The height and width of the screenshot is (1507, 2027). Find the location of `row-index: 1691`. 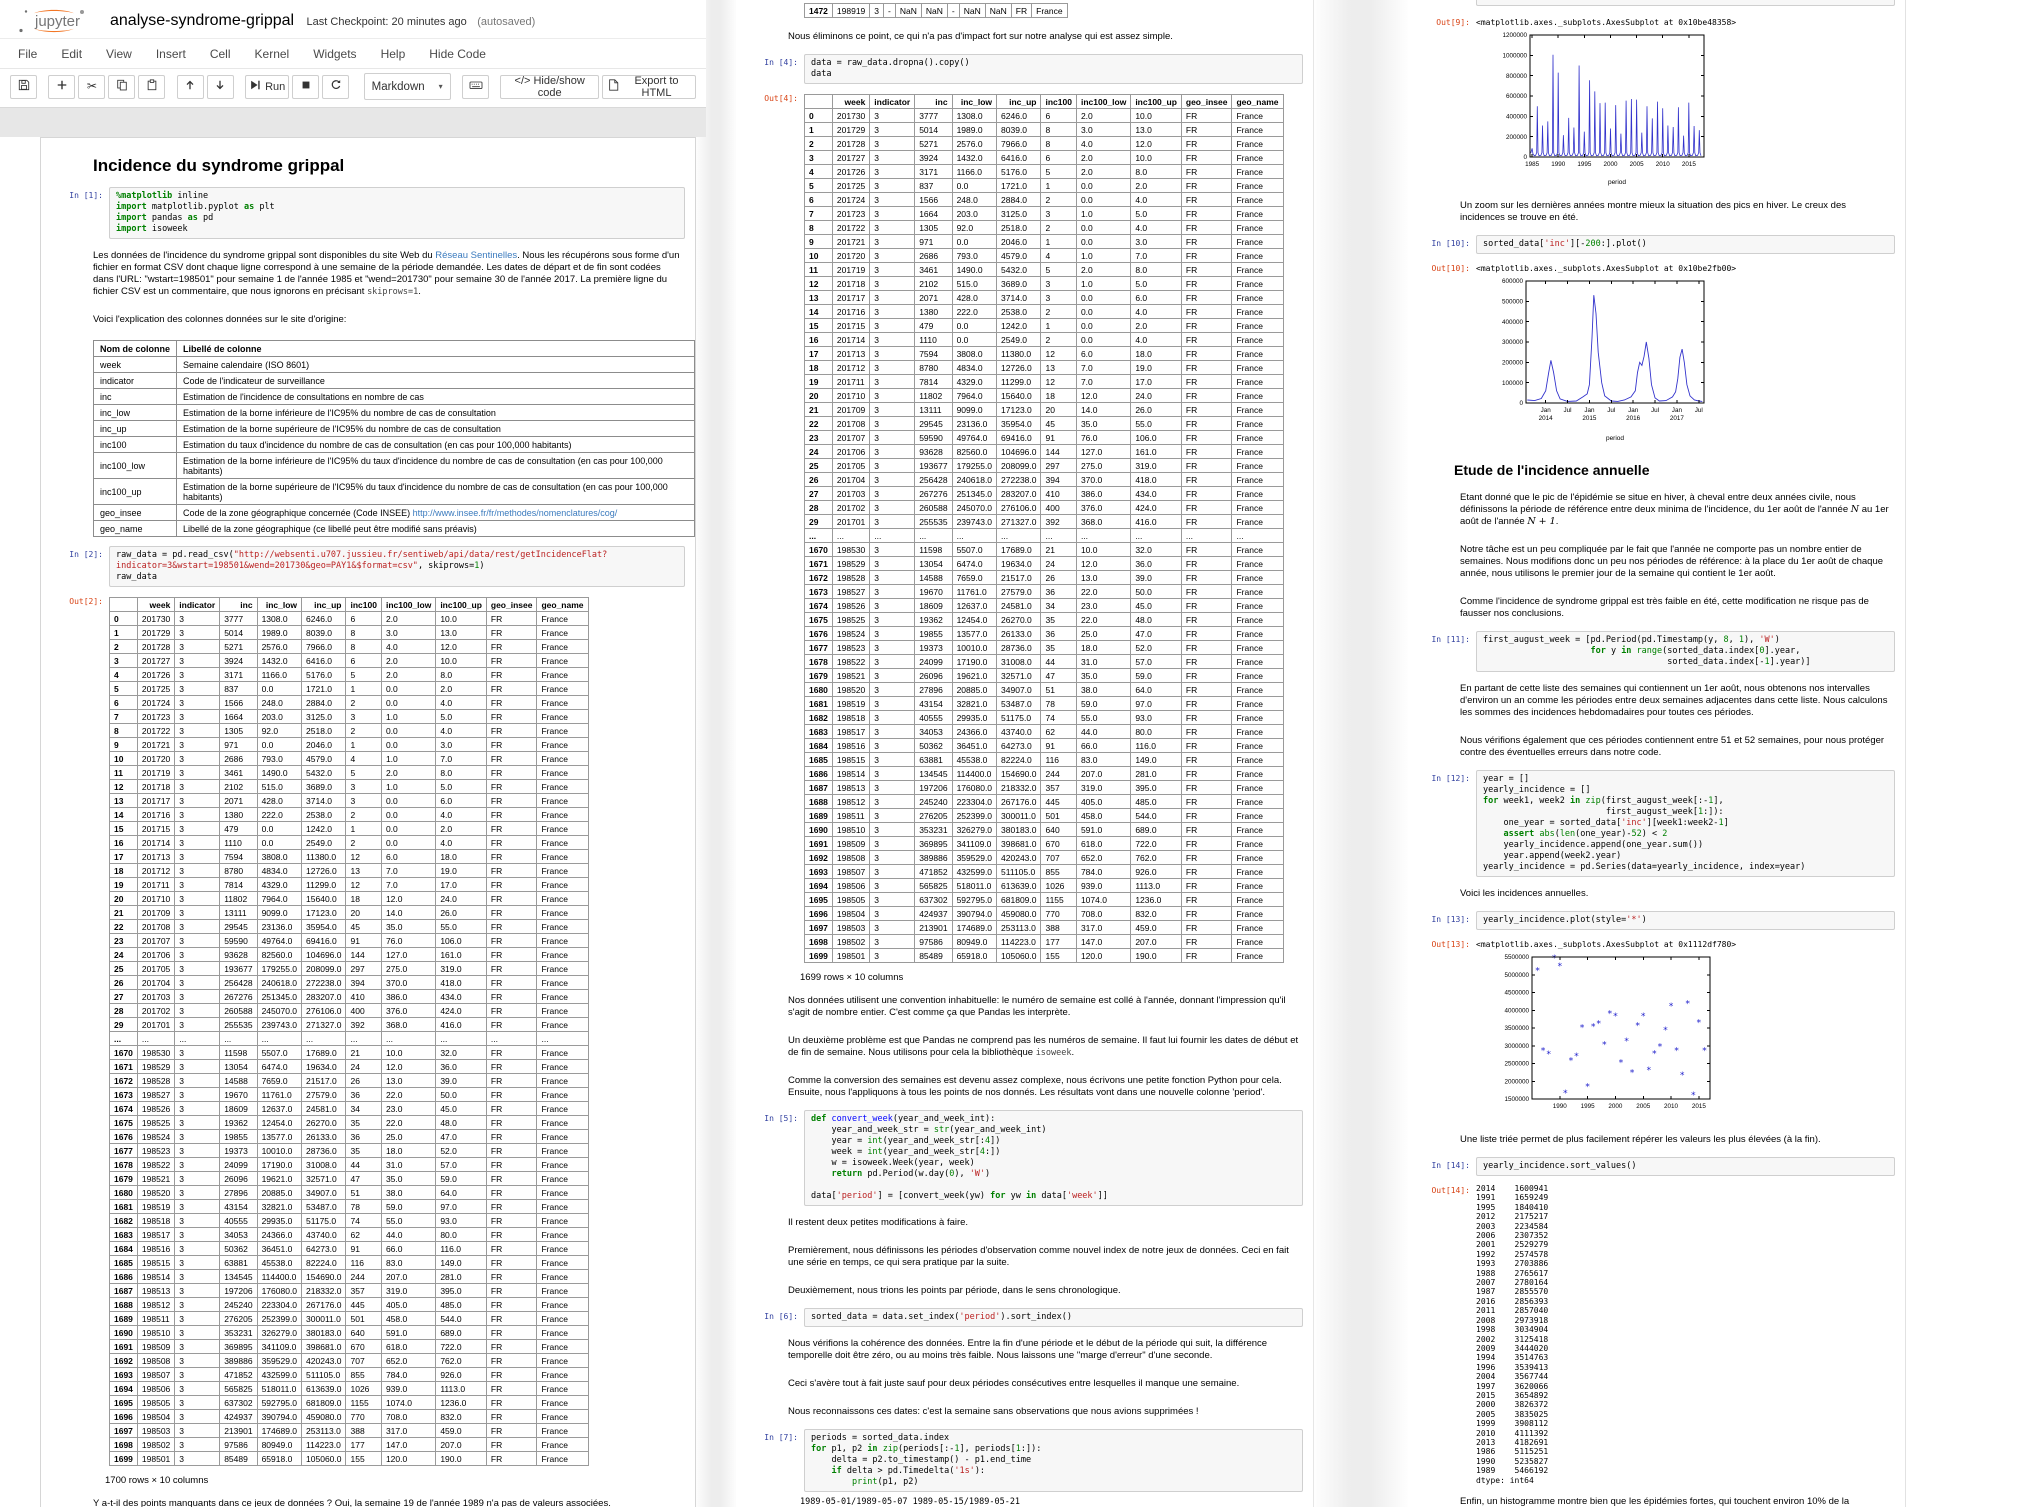

row-index: 1691 is located at coordinates (123, 1346).